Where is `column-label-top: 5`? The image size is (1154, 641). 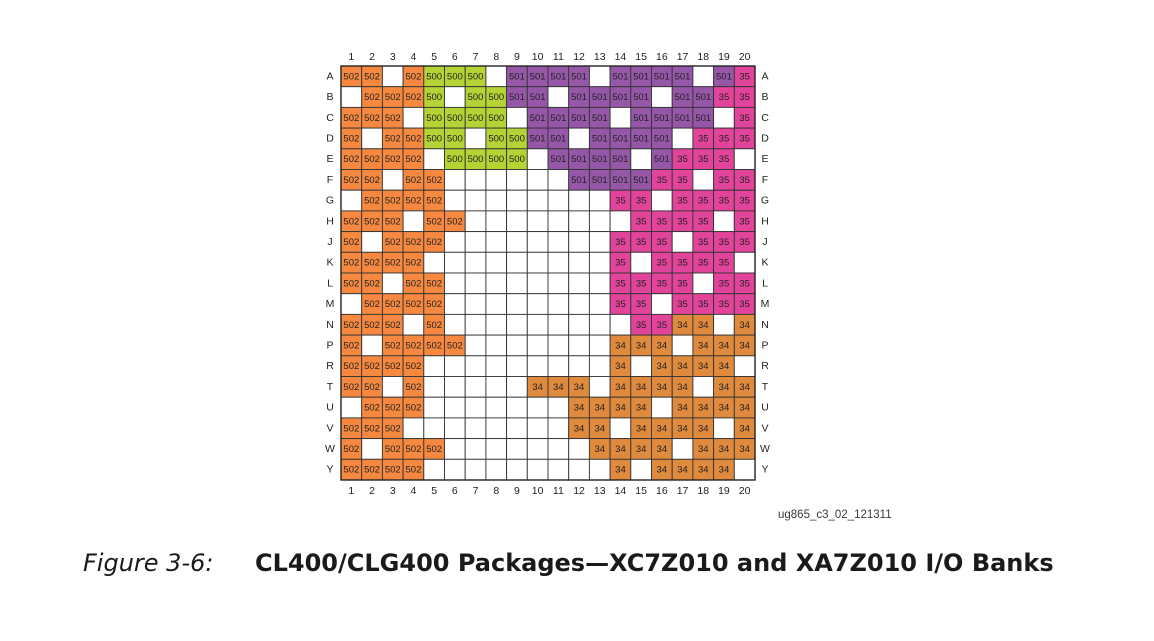
column-label-top: 5 is located at coordinates (434, 57).